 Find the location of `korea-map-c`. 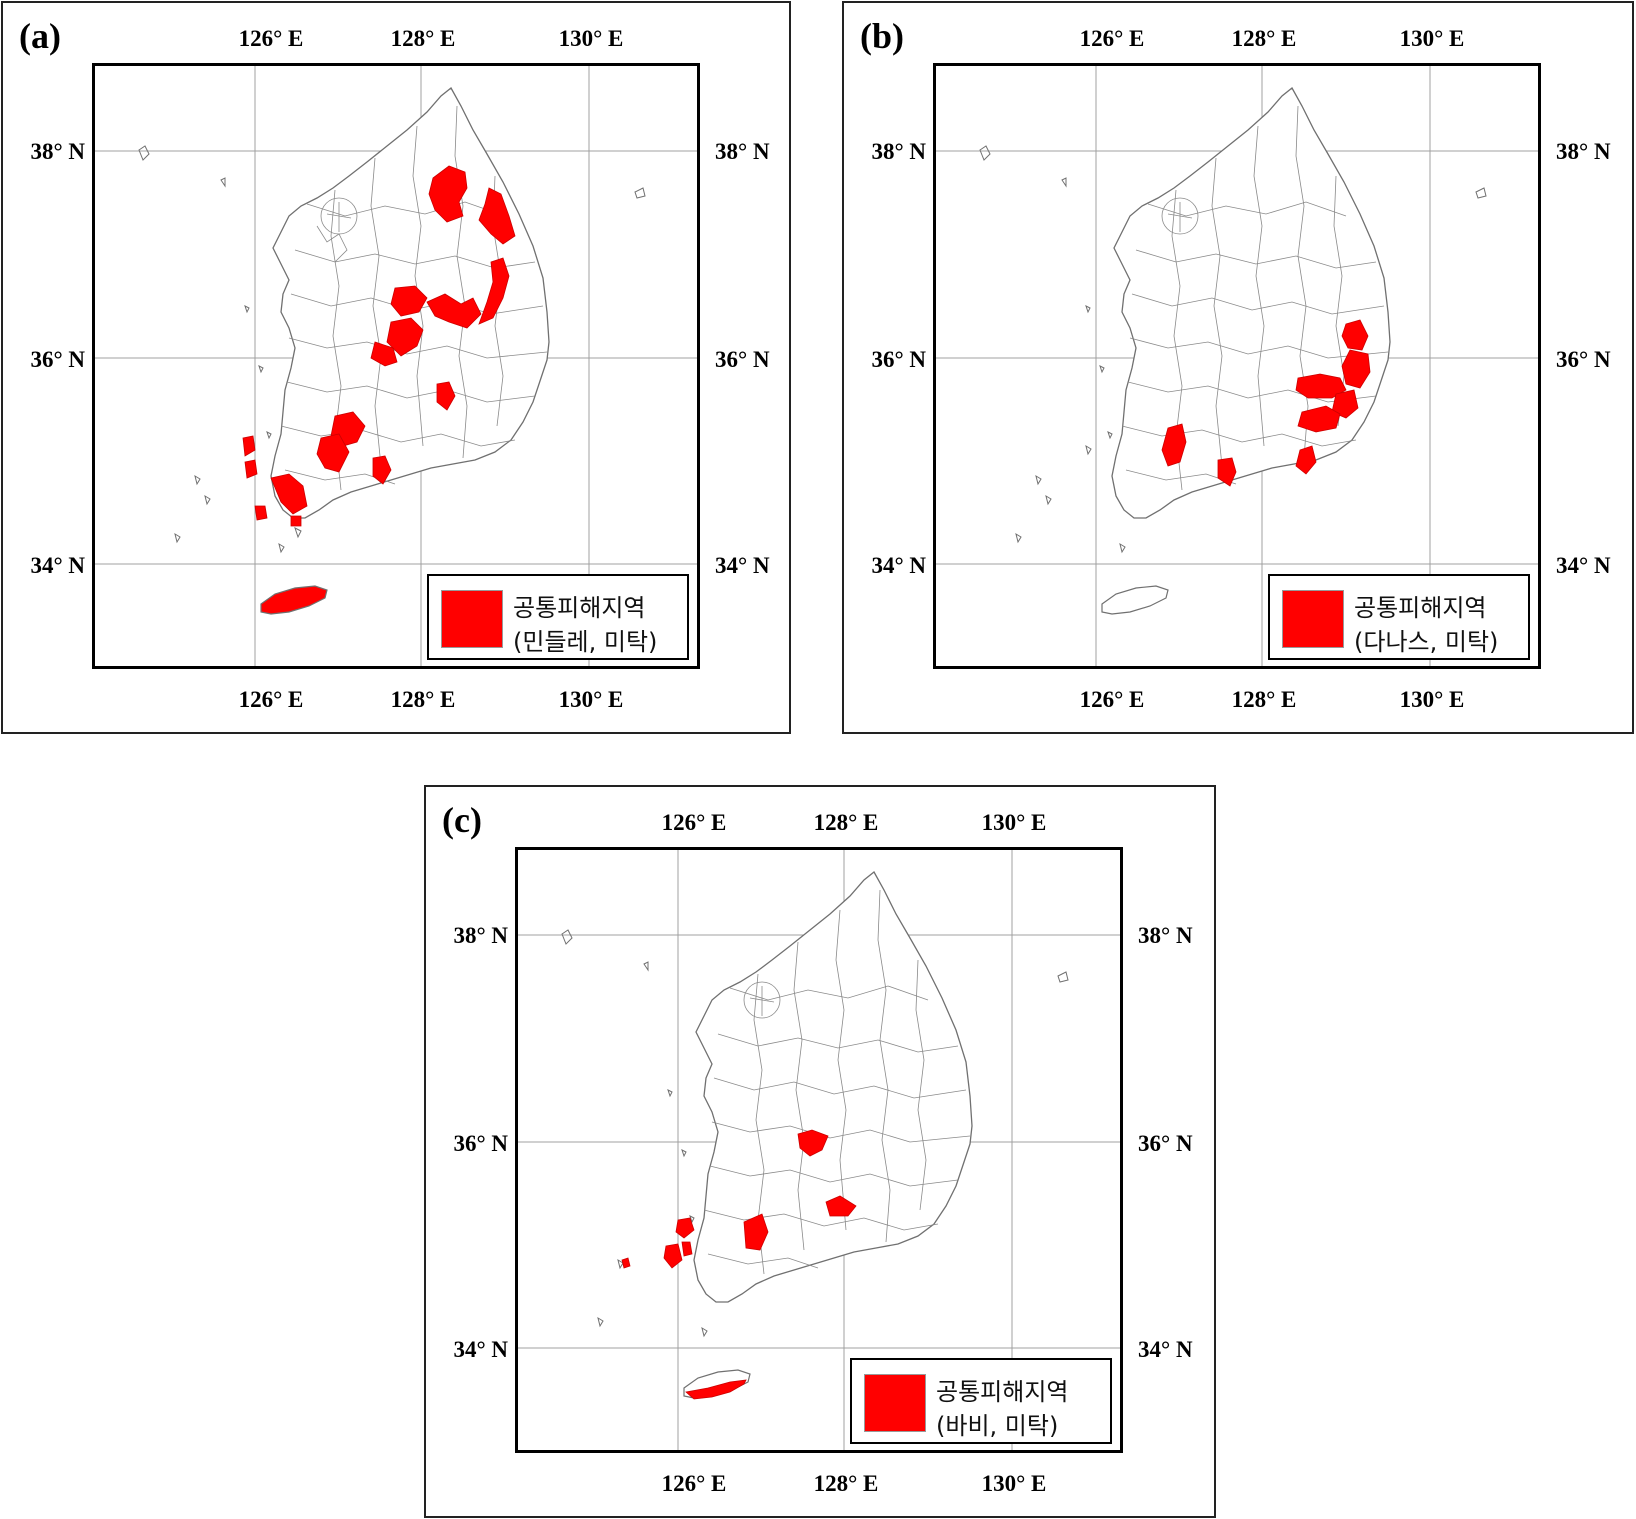

korea-map-c is located at coordinates (819, 1150).